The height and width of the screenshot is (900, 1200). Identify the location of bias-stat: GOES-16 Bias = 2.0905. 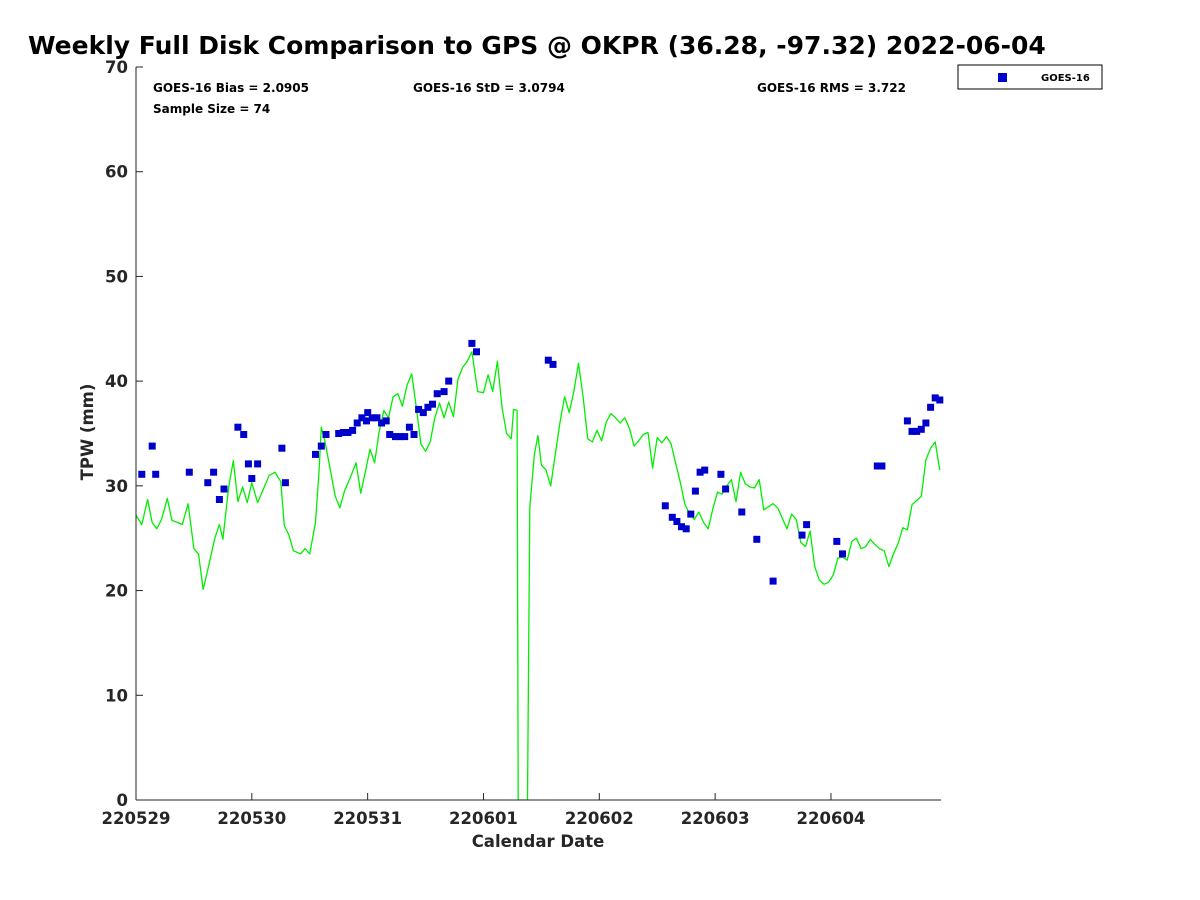
(231, 88).